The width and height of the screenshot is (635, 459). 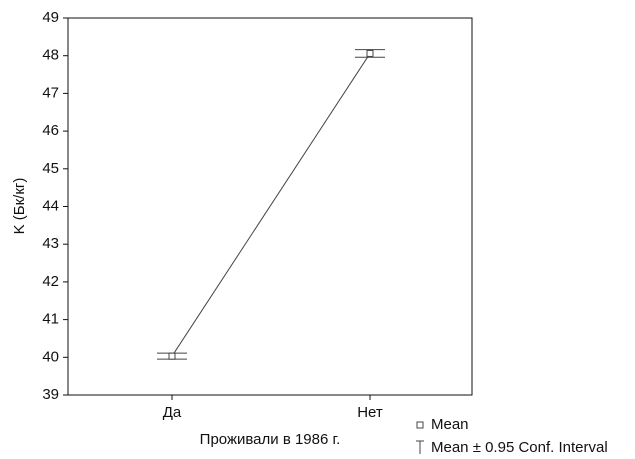 What do you see at coordinates (50, 243) in the screenshot?
I see `y-tick-label: 43` at bounding box center [50, 243].